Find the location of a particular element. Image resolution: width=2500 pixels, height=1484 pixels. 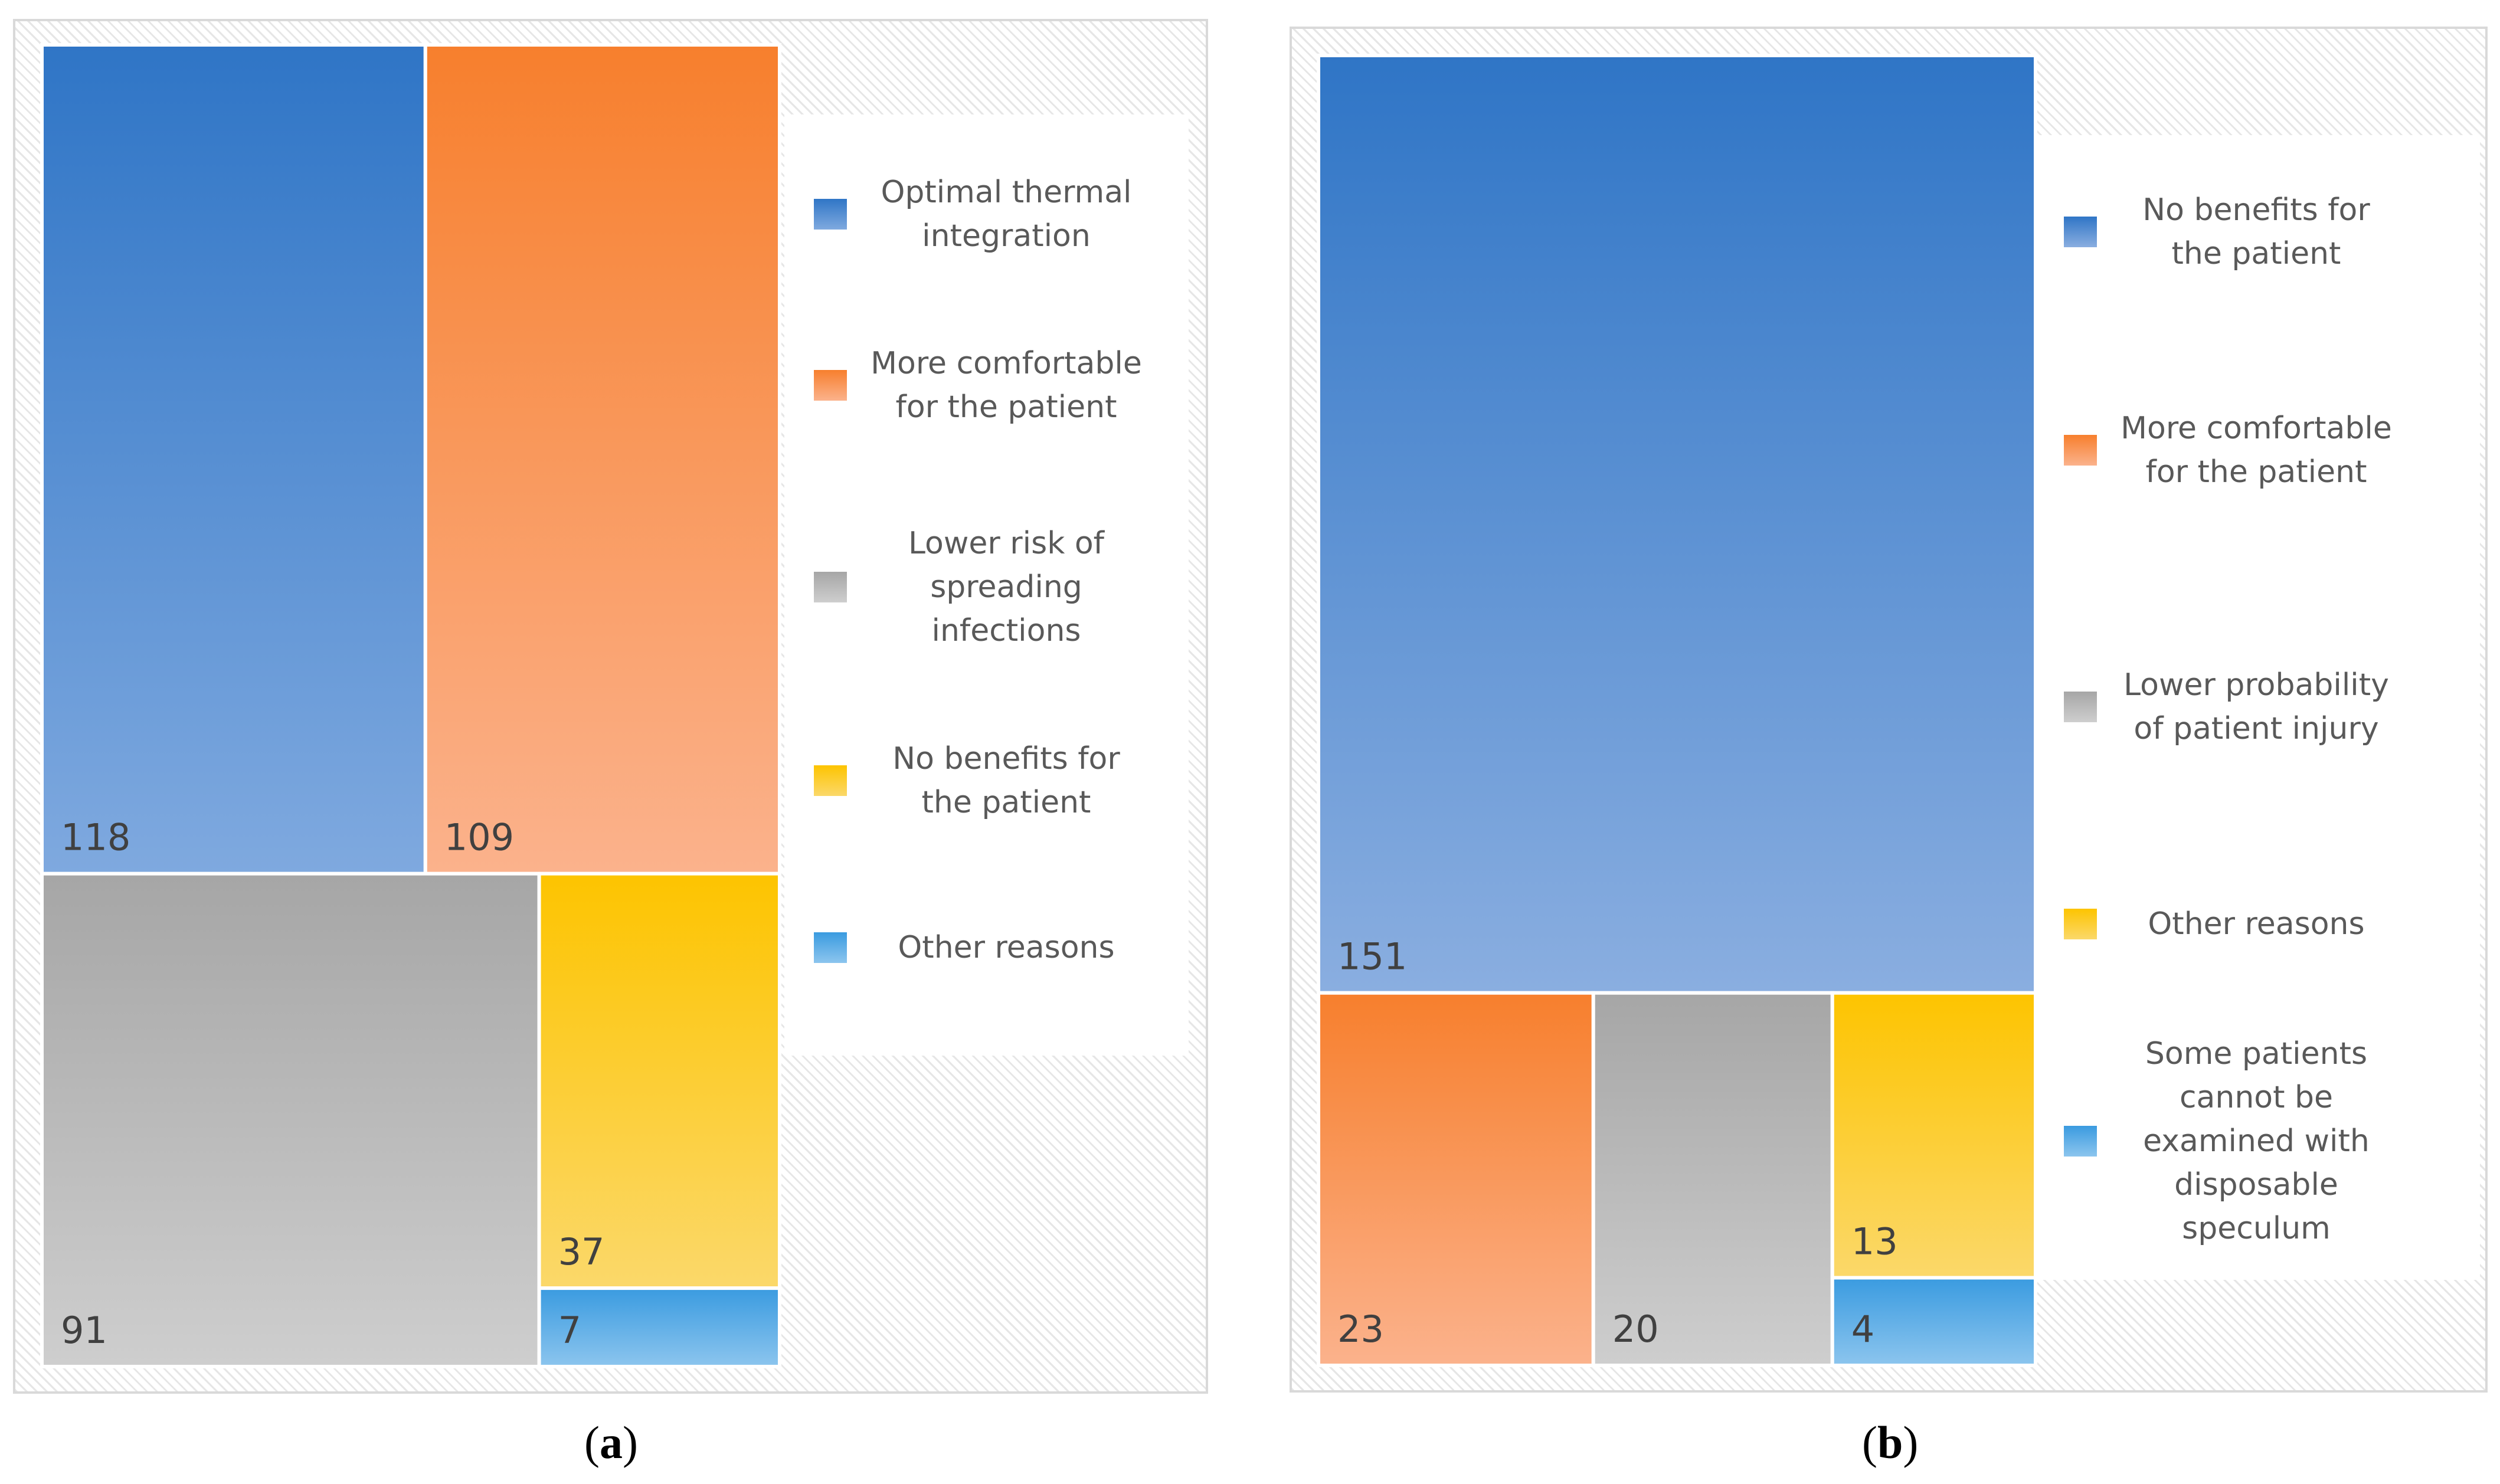

caption-a-letter: a is located at coordinates (611, 1442).